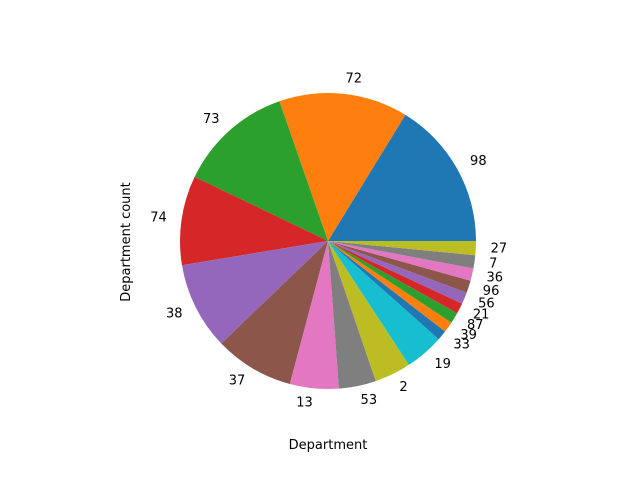  What do you see at coordinates (126, 241) in the screenshot?
I see `y-axis-label: Department count` at bounding box center [126, 241].